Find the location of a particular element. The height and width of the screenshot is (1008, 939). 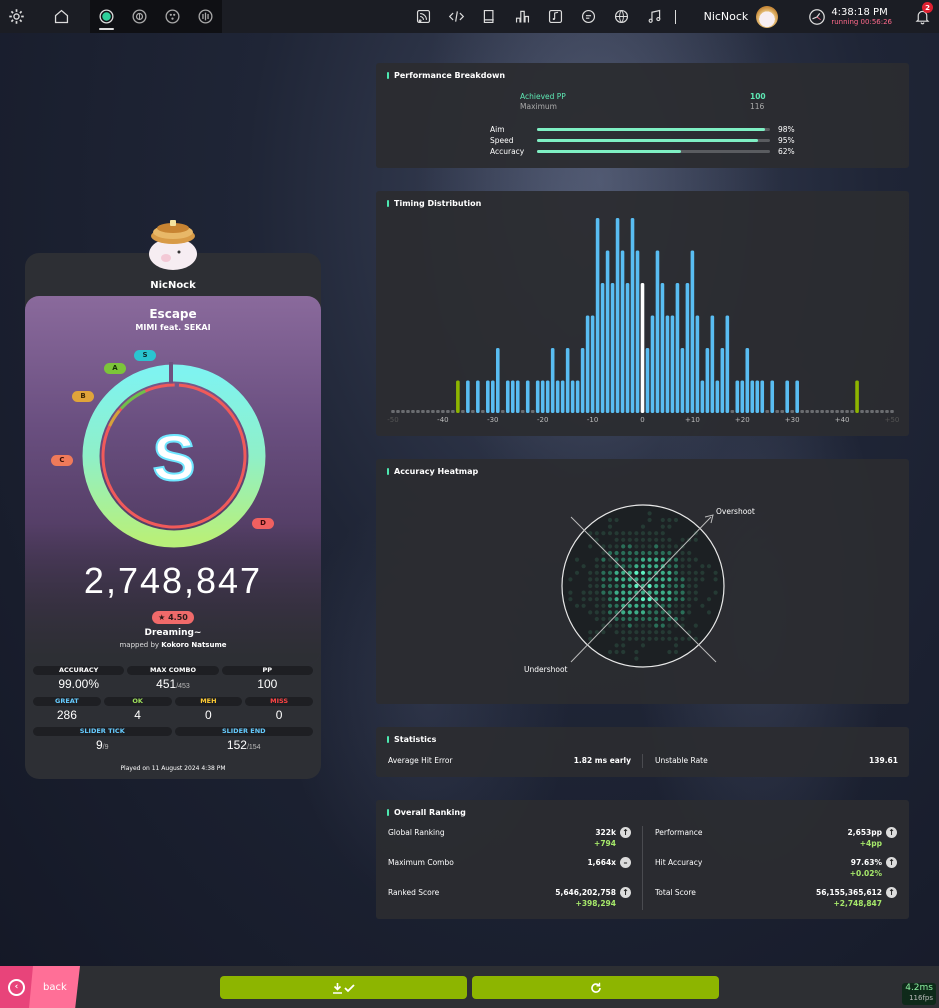

user-avatar is located at coordinates (767, 16).